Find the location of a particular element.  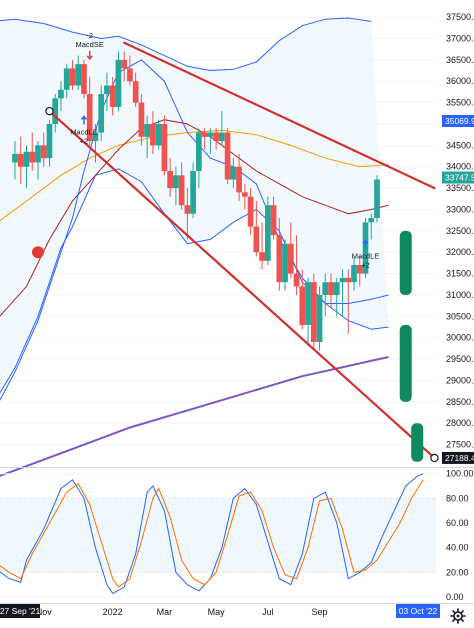

time-axis: Nov 2022 Mar May Jul Sep 27 Sep '21 03 Oct '22 is located at coordinates (220, 611).